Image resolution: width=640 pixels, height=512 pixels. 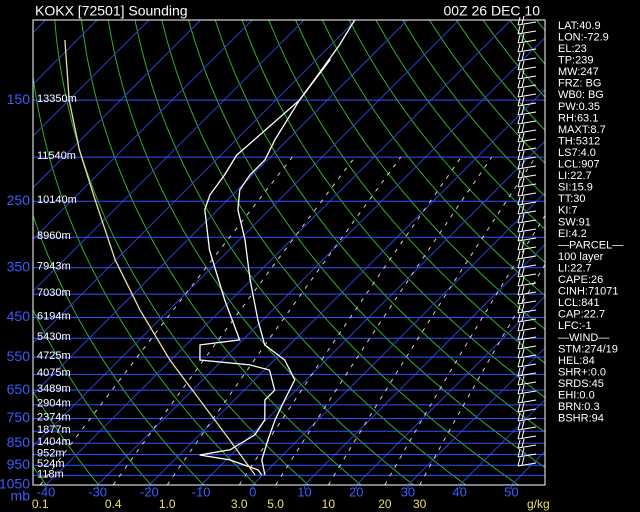 I want to click on stat-line: EL:23, so click(x=572, y=49).